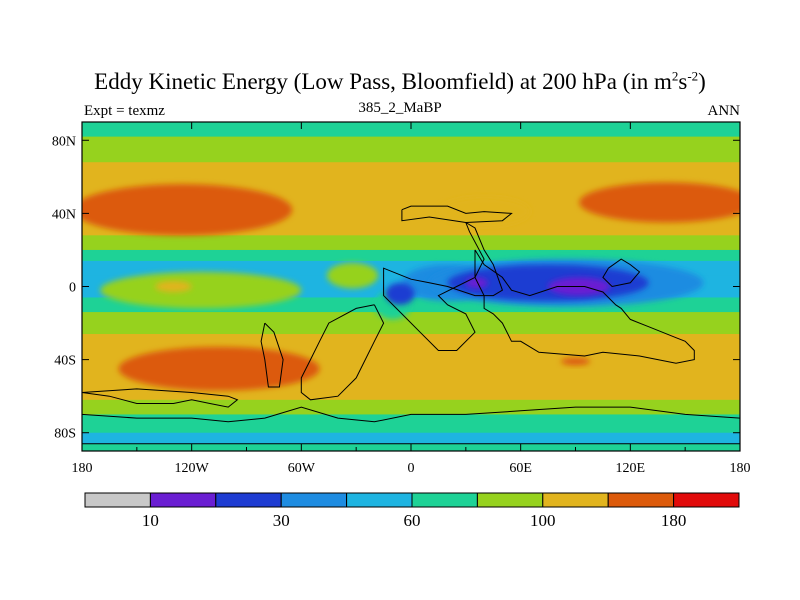 This screenshot has height=600, width=800. Describe the element at coordinates (520, 468) in the screenshot. I see `x-tick-label-4: 60E` at that location.